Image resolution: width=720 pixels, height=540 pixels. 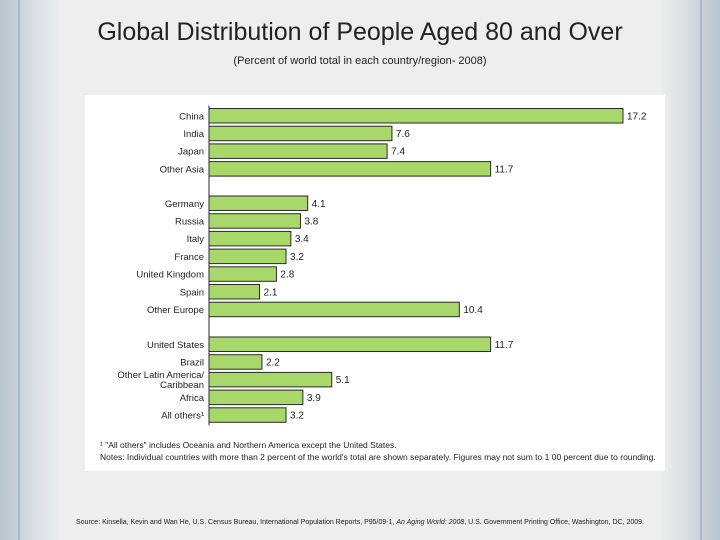 I want to click on value-label-other-asia: 11.7, so click(x=504, y=169).